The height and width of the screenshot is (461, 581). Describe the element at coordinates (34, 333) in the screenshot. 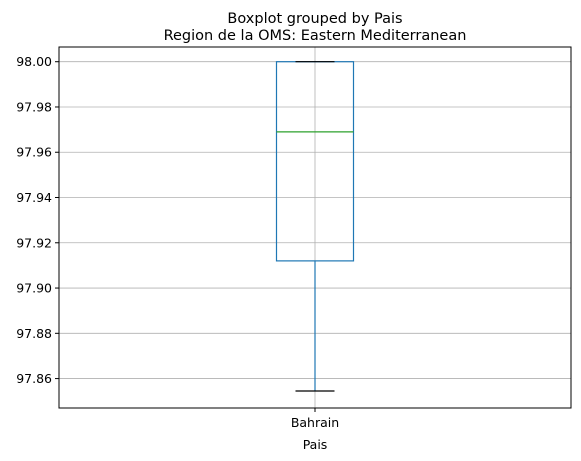

I see `y-tick-label: 97.88` at that location.